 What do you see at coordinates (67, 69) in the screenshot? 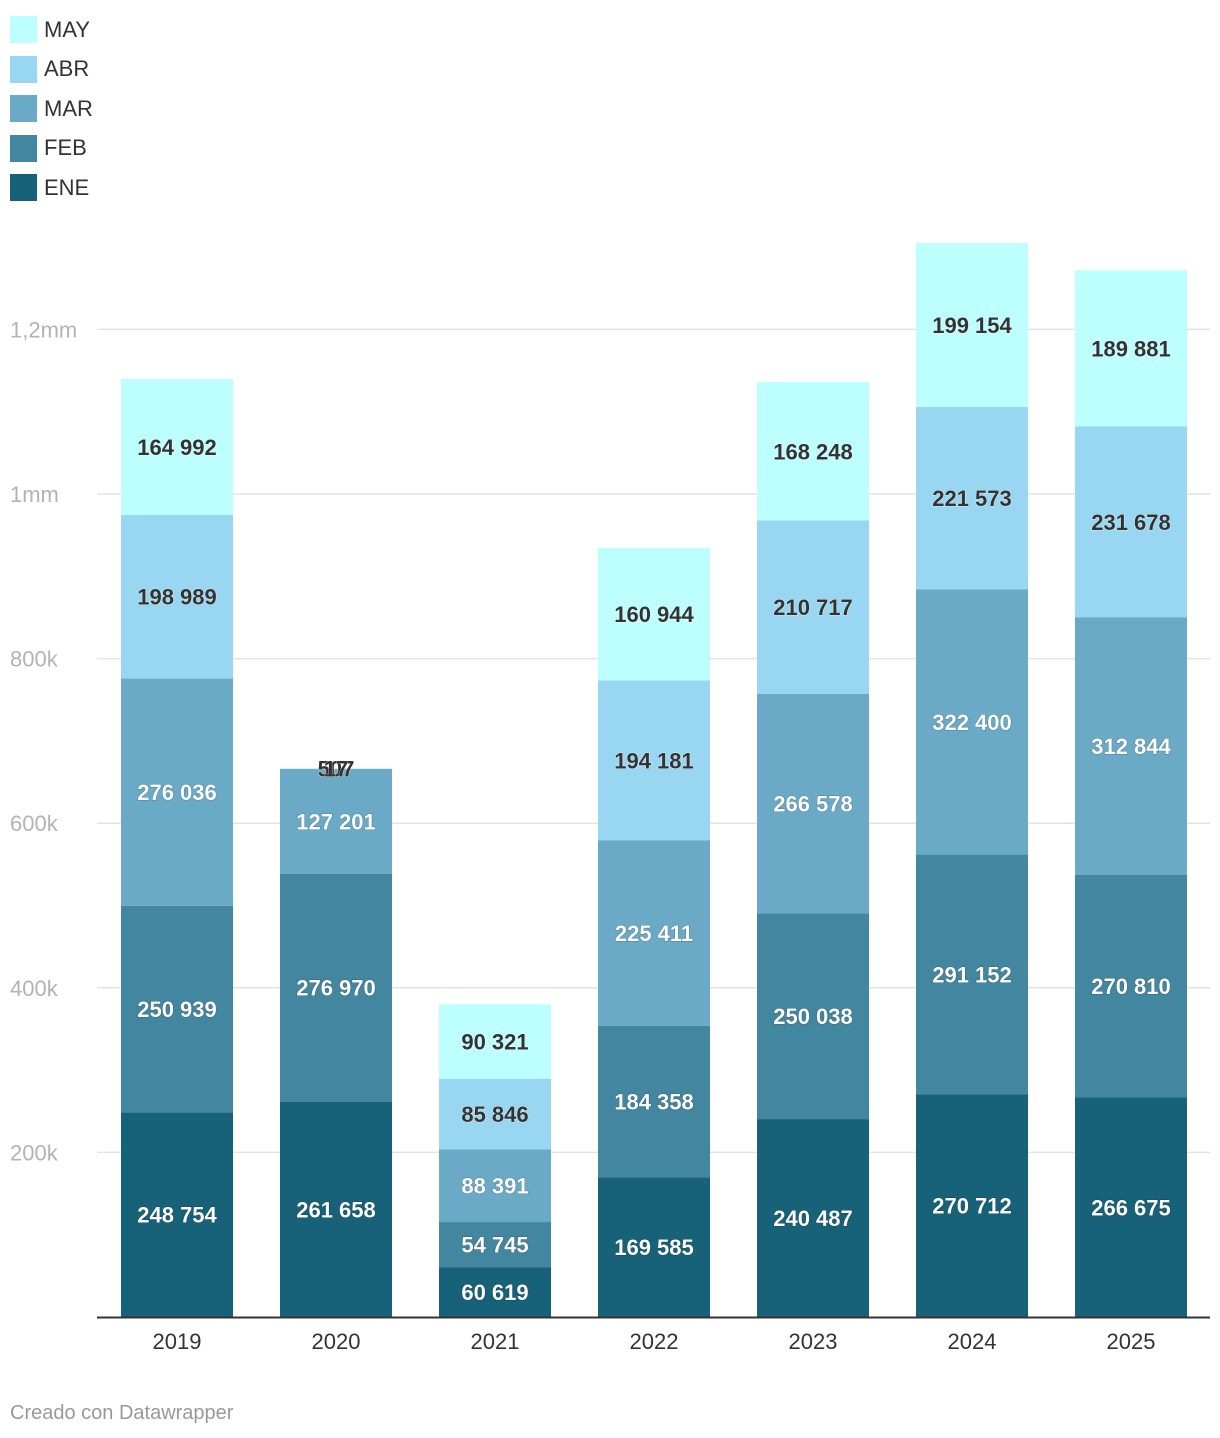
I see `legend-label: ABR` at bounding box center [67, 69].